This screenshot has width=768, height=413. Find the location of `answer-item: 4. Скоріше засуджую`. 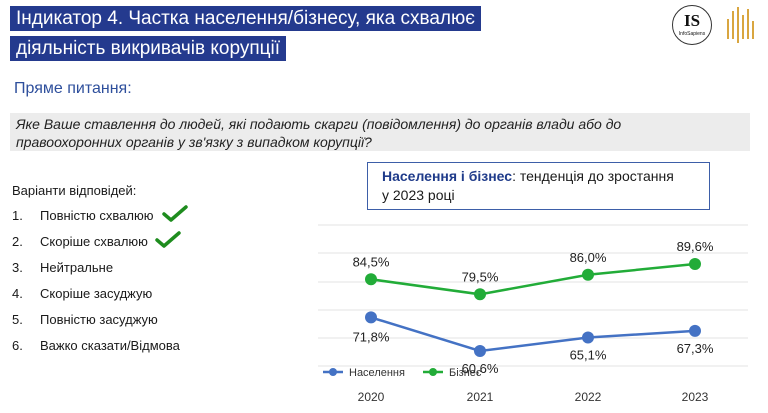

answer-item: 4. Скоріше засуджую is located at coordinates (82, 293).